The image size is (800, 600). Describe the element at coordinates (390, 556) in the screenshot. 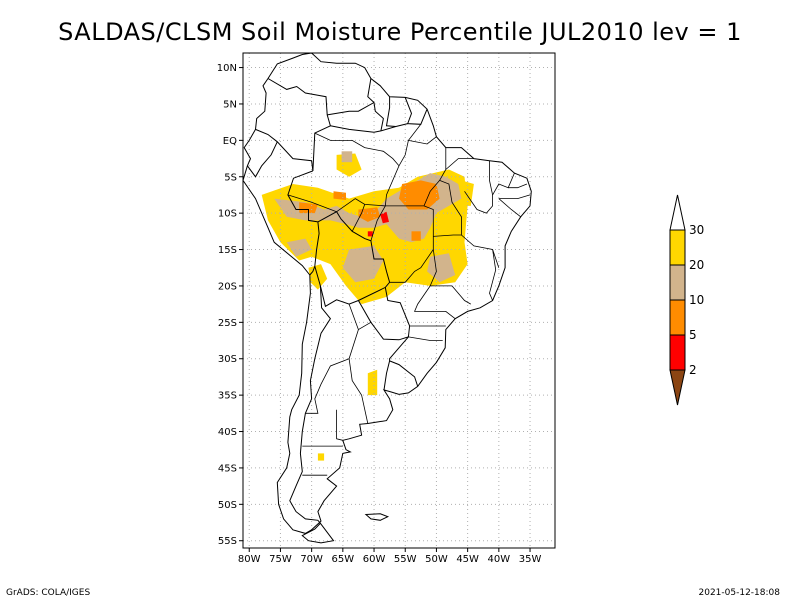

I see `longitude-axis: 80W 75W 70W 65W 60W 55W 50W 45W 40W 35W` at that location.